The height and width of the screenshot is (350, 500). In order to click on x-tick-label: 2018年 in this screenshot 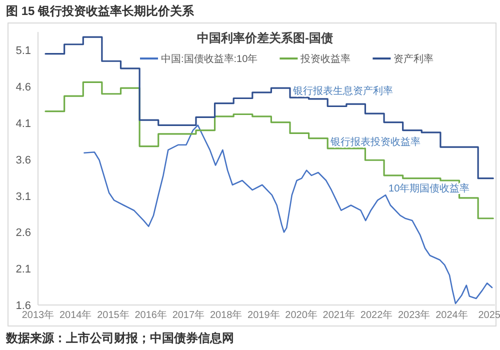, I will do `click(226, 315)`.